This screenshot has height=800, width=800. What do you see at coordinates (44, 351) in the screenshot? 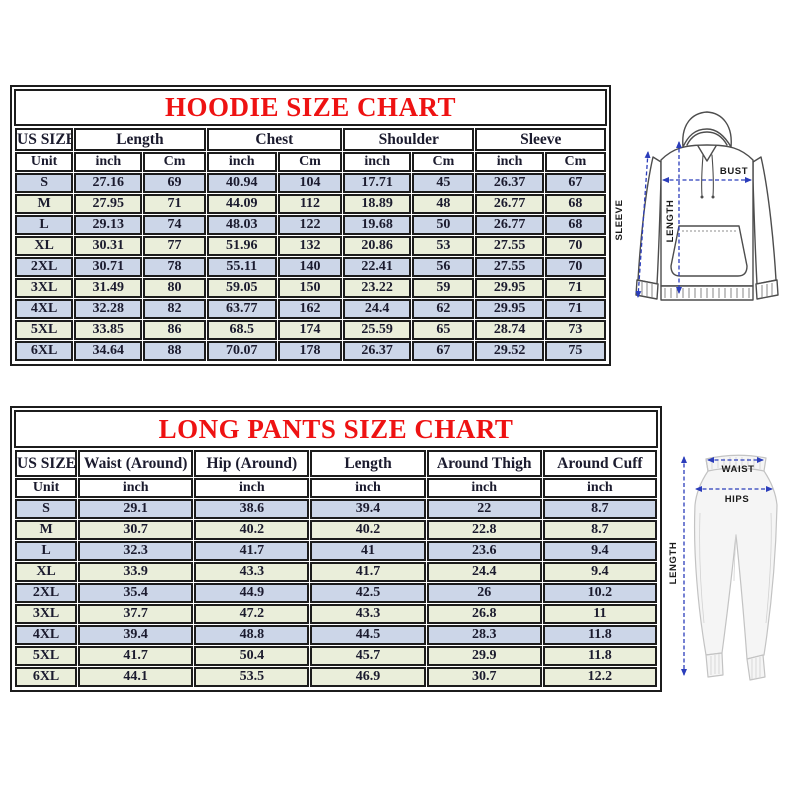
I see `size-cell: 6XL` at bounding box center [44, 351].